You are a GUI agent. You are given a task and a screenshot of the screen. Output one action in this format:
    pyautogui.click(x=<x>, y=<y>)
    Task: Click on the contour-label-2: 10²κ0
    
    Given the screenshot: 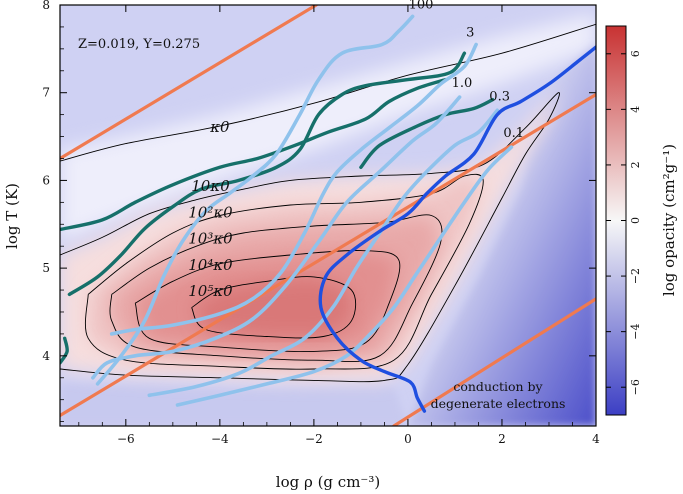 What is the action you would take?
    pyautogui.click(x=210, y=212)
    